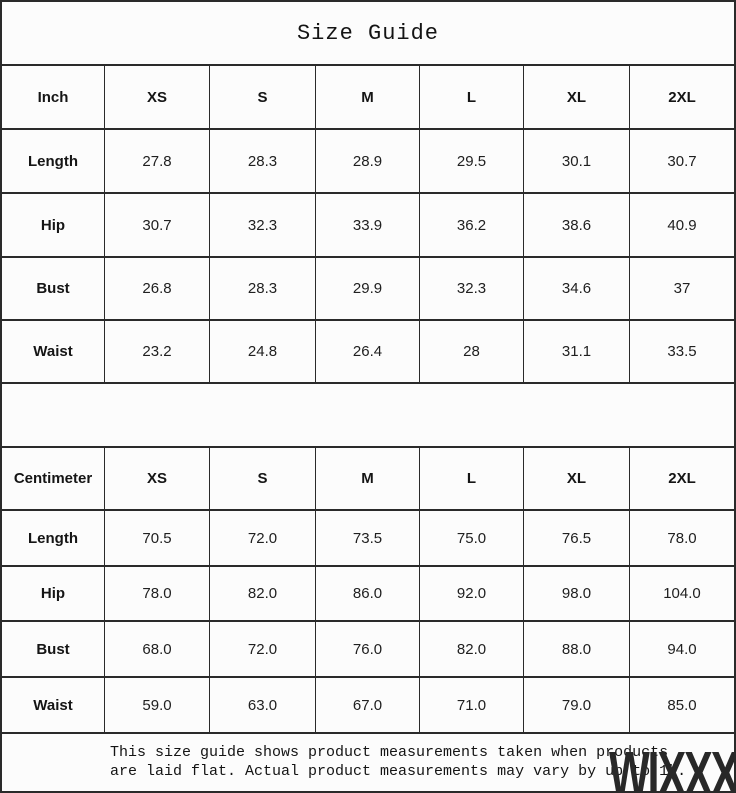  Describe the element at coordinates (576, 160) in the screenshot. I see `size-value-cell: 30.1` at that location.